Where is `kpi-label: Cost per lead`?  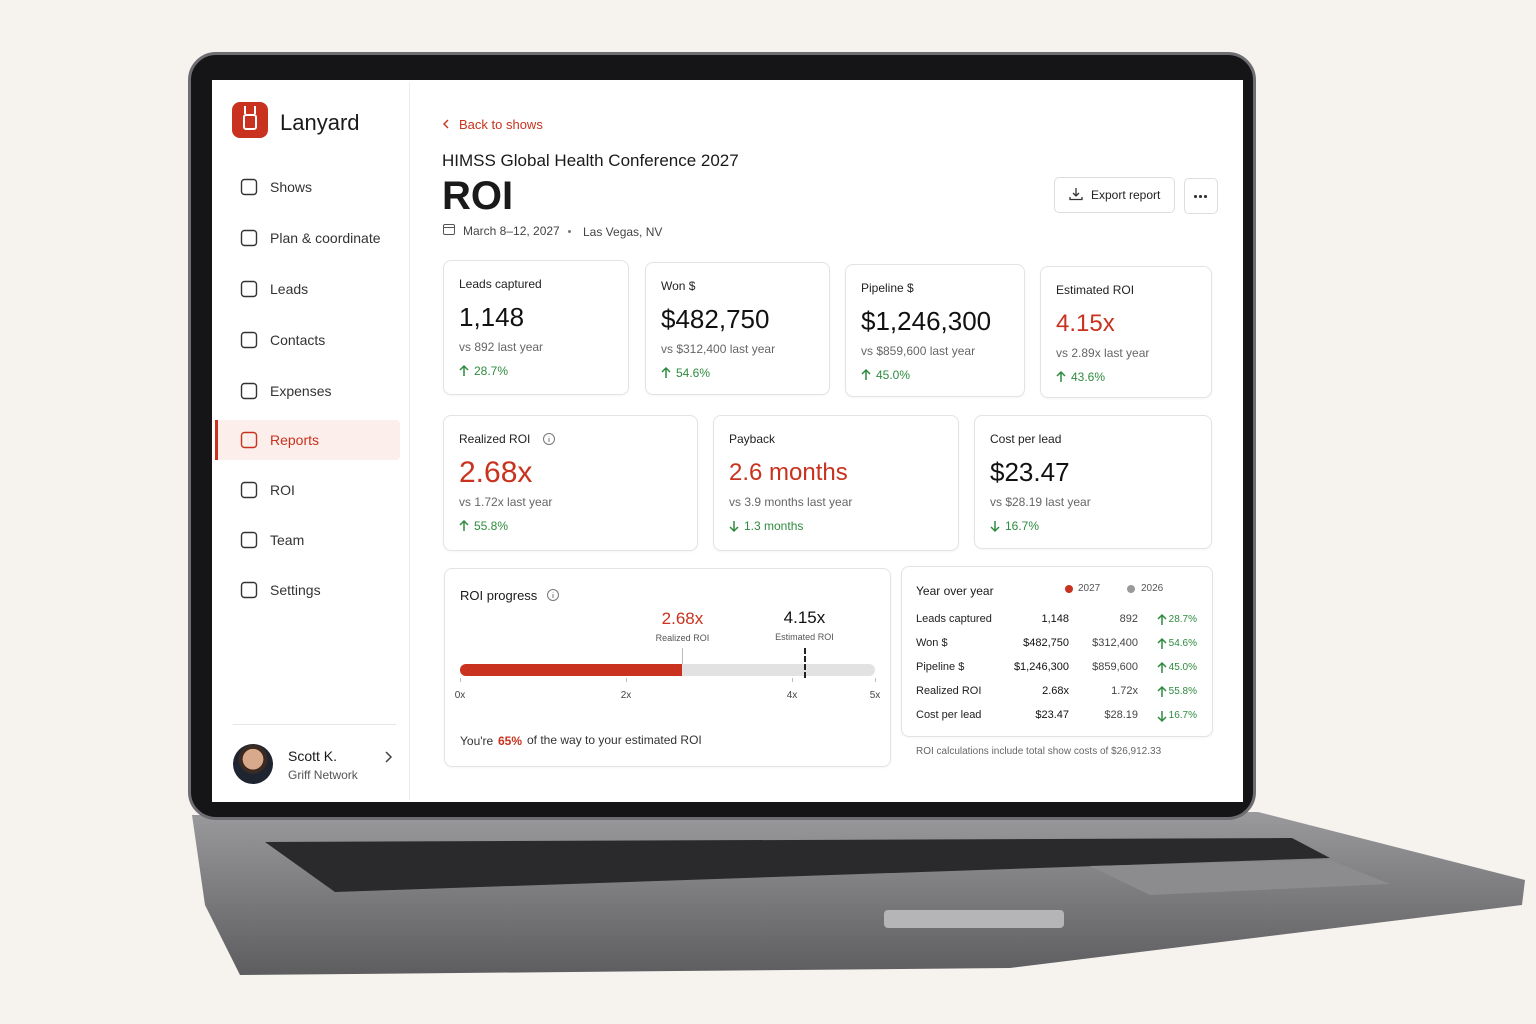 kpi-label: Cost per lead is located at coordinates (1026, 438).